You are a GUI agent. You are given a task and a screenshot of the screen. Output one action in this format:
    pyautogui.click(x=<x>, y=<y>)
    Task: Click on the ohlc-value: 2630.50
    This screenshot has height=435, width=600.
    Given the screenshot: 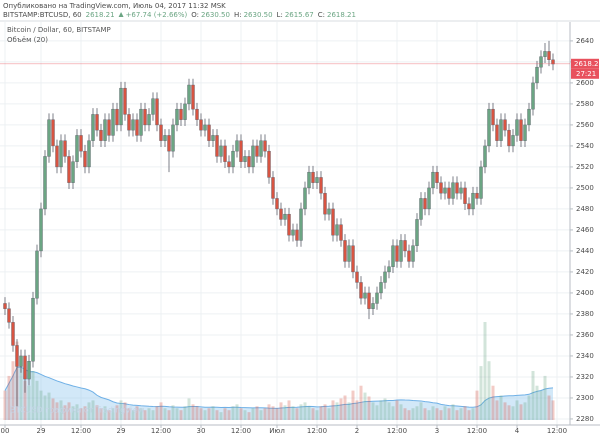 What is the action you would take?
    pyautogui.click(x=258, y=15)
    